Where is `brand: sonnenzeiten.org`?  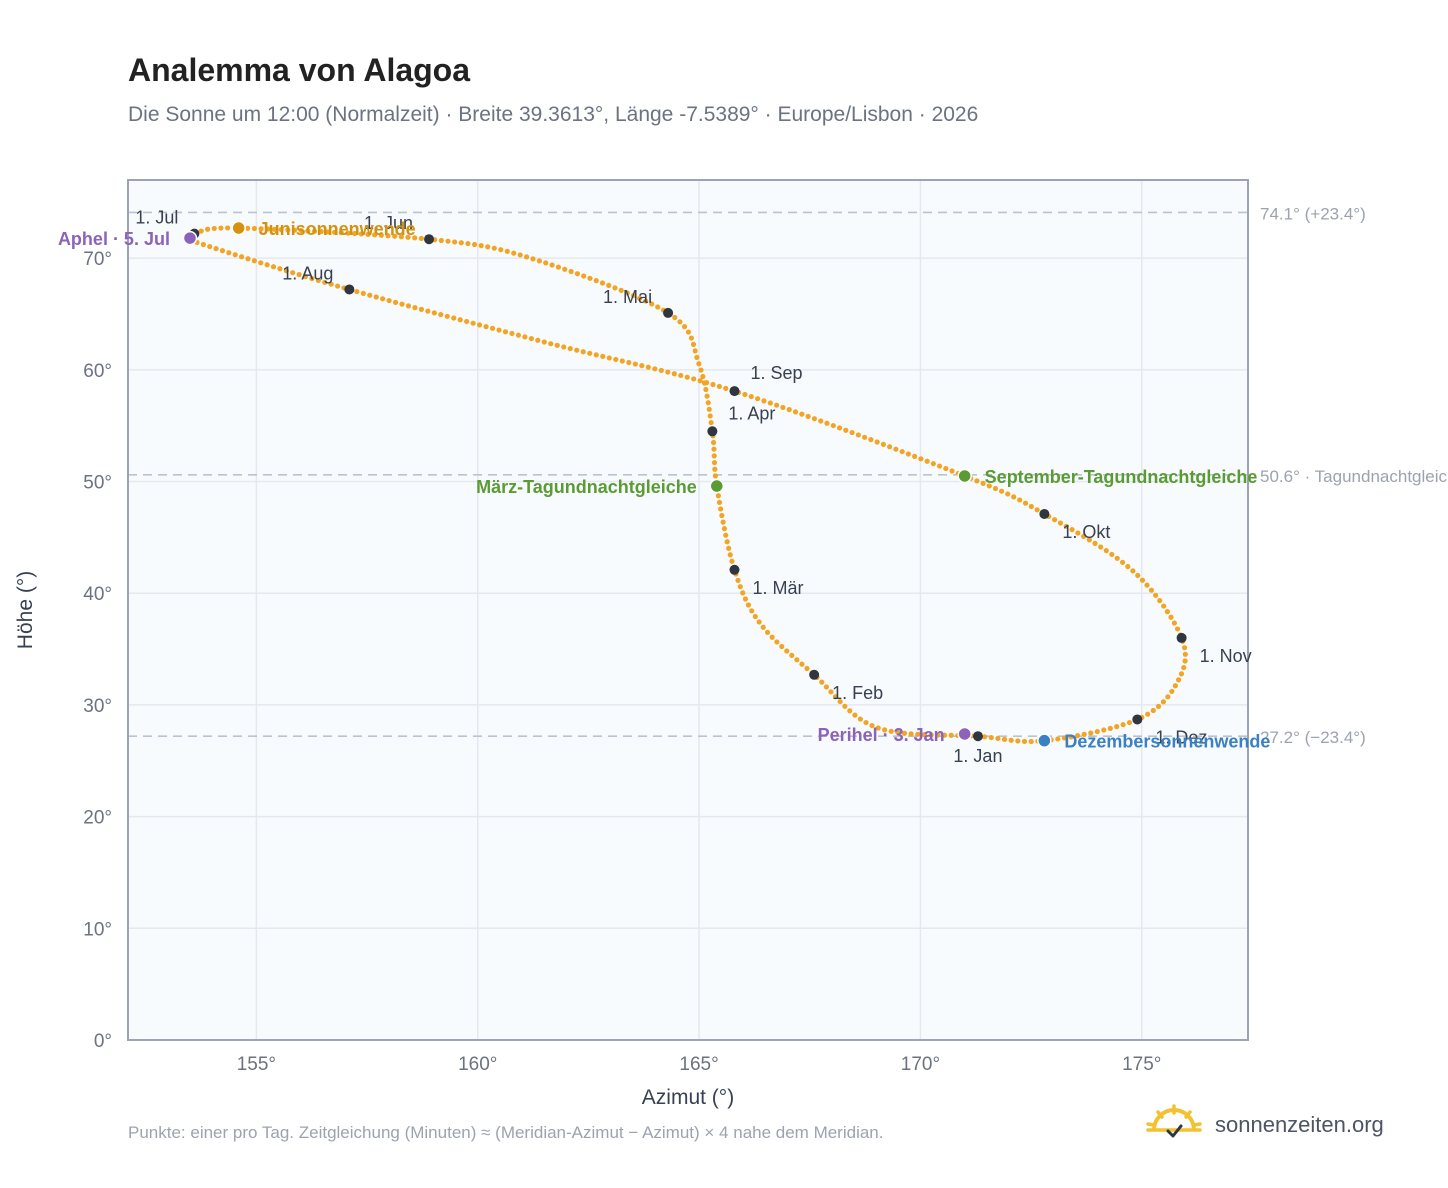
brand: sonnenzeiten.org is located at coordinates (1276, 1126).